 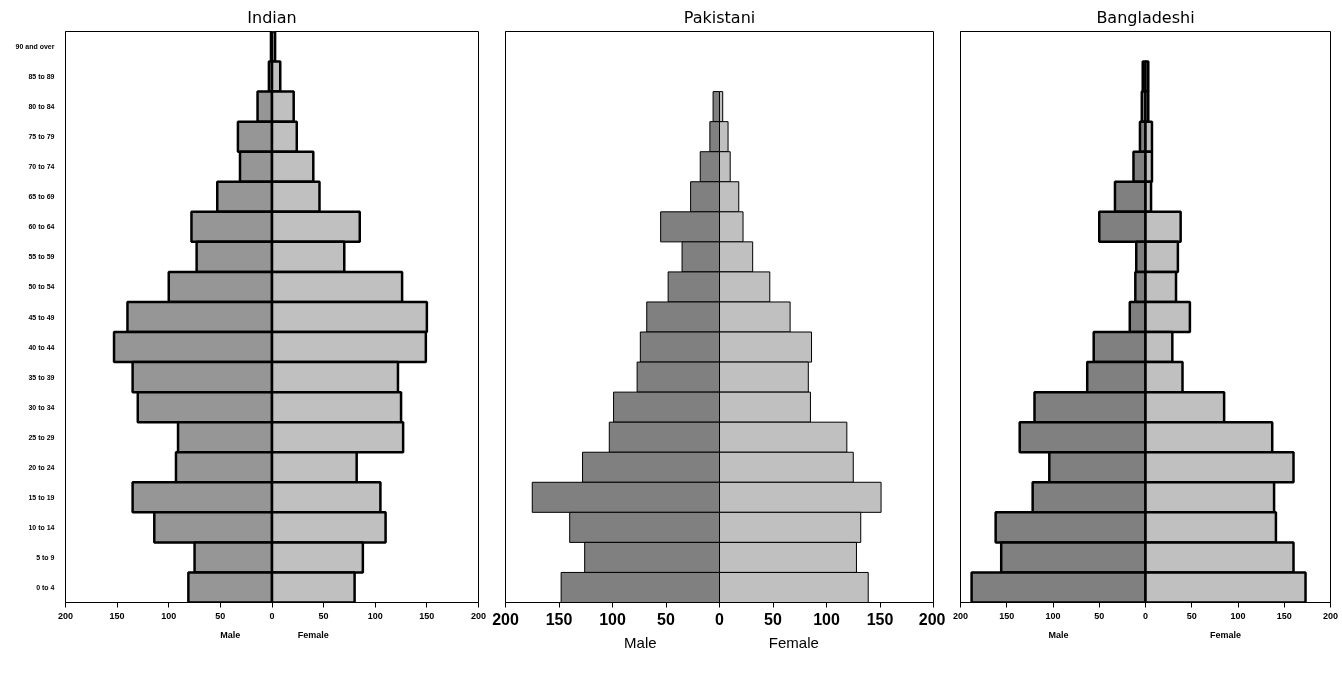 I want to click on chart-title: Pakistani, so click(x=719, y=17).